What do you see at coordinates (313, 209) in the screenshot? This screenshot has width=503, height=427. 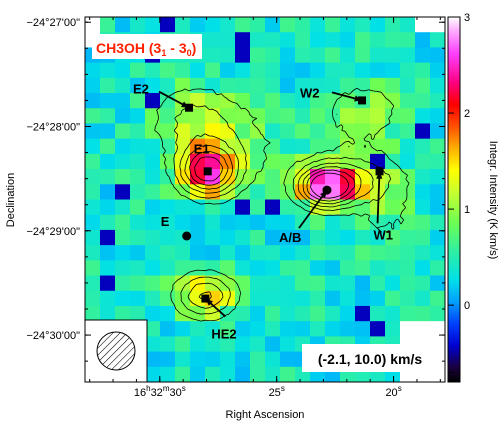 I see `arrow-a-b` at bounding box center [313, 209].